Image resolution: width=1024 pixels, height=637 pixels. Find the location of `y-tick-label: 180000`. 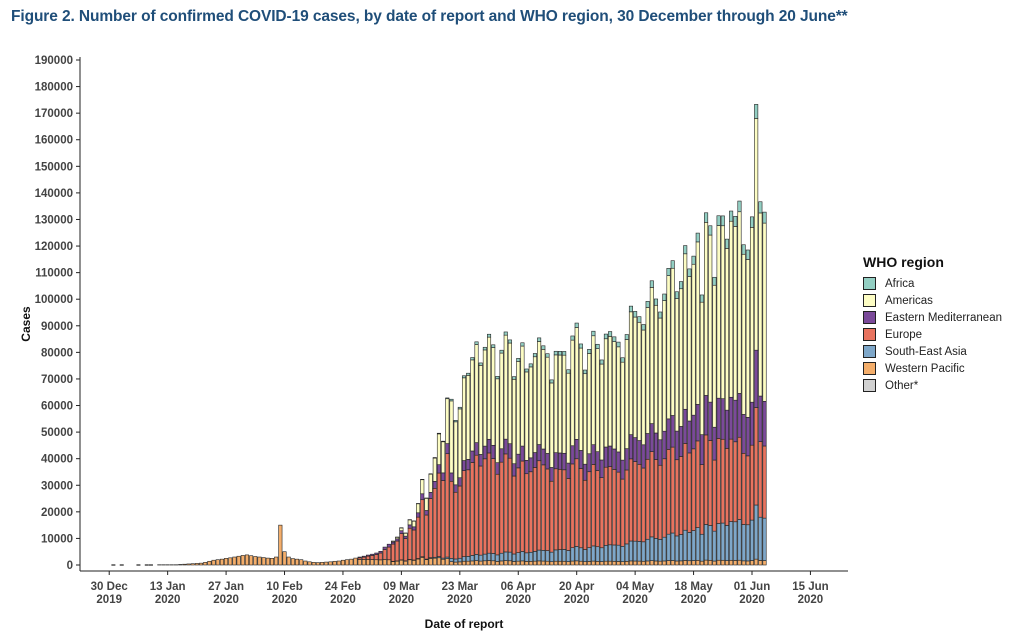

y-tick-label: 180000 is located at coordinates (54, 88).